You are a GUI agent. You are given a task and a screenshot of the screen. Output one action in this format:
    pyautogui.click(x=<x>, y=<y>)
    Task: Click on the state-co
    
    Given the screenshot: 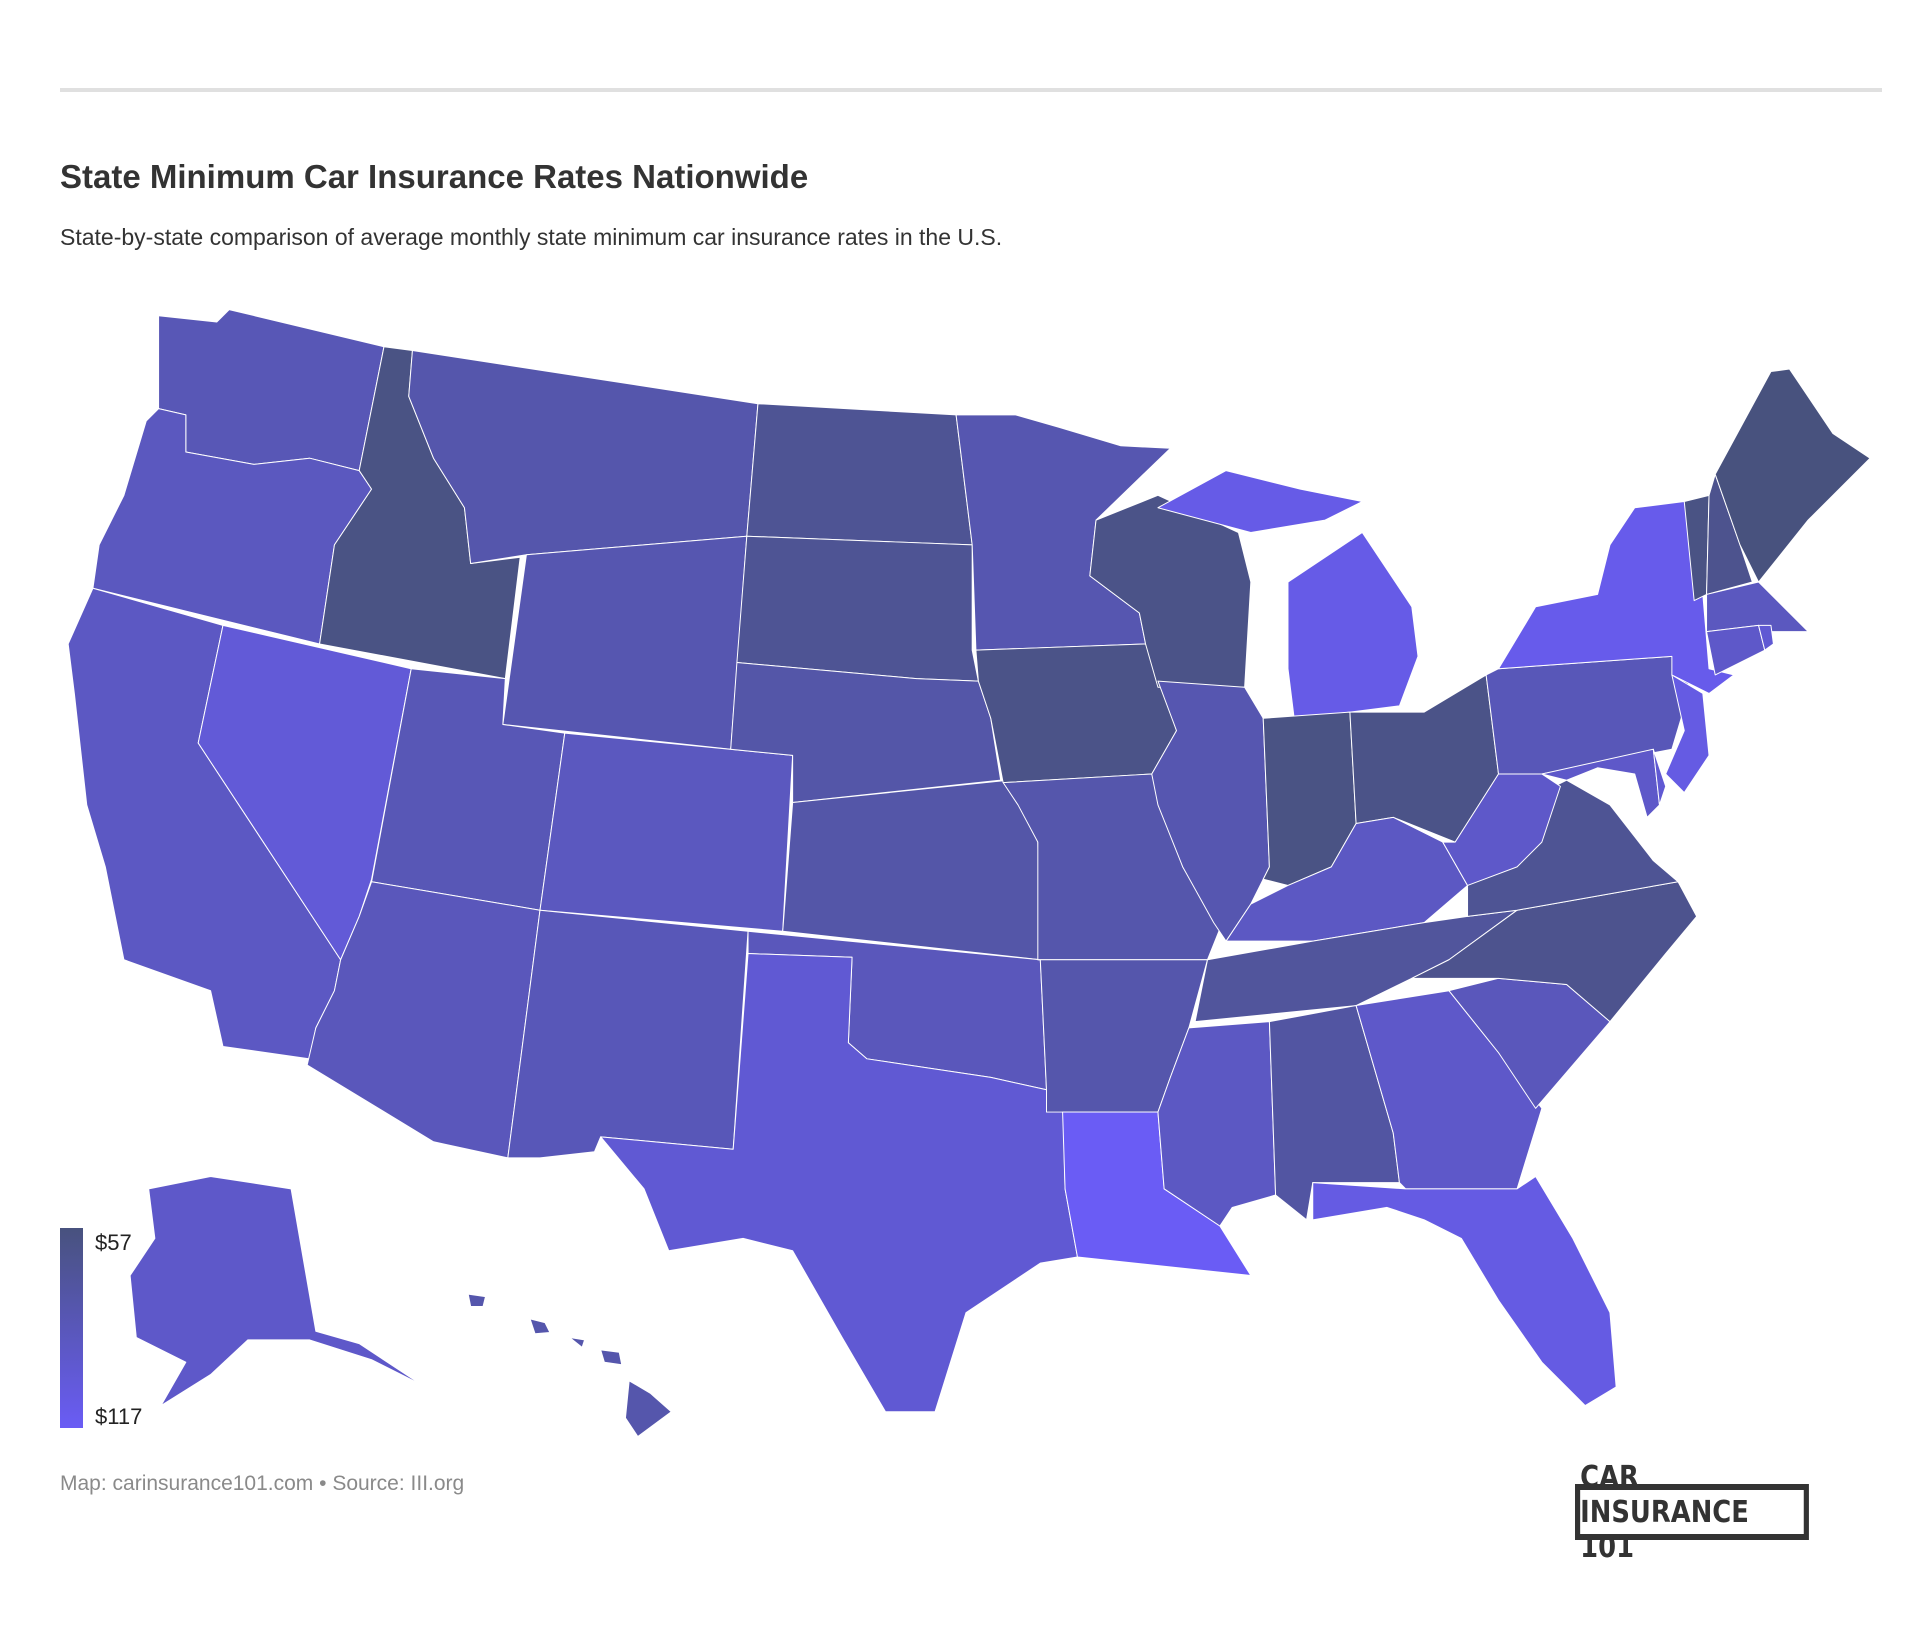 What is the action you would take?
    pyautogui.click(x=666, y=832)
    